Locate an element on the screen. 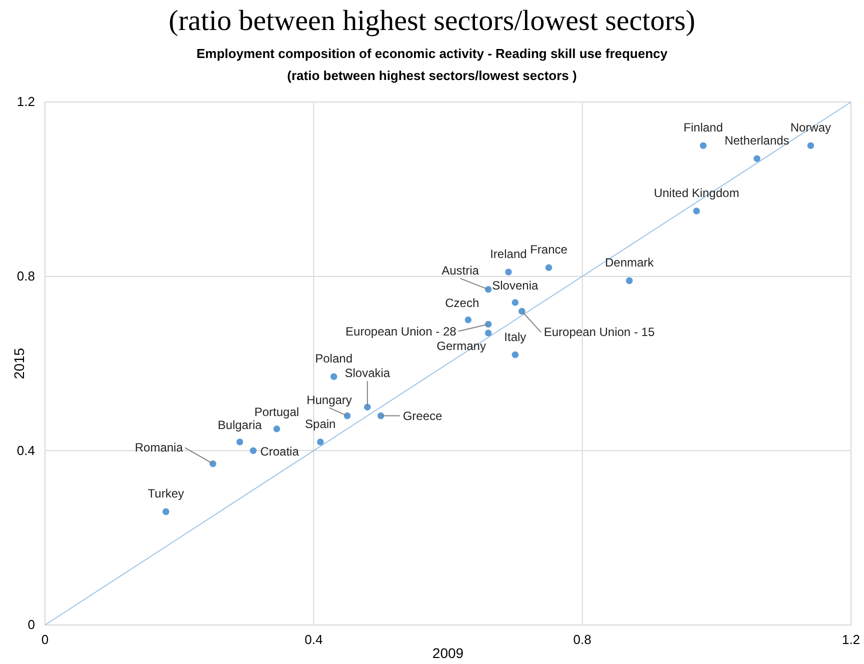 This screenshot has width=864, height=664. annotation: Italy is located at coordinates (515, 337).